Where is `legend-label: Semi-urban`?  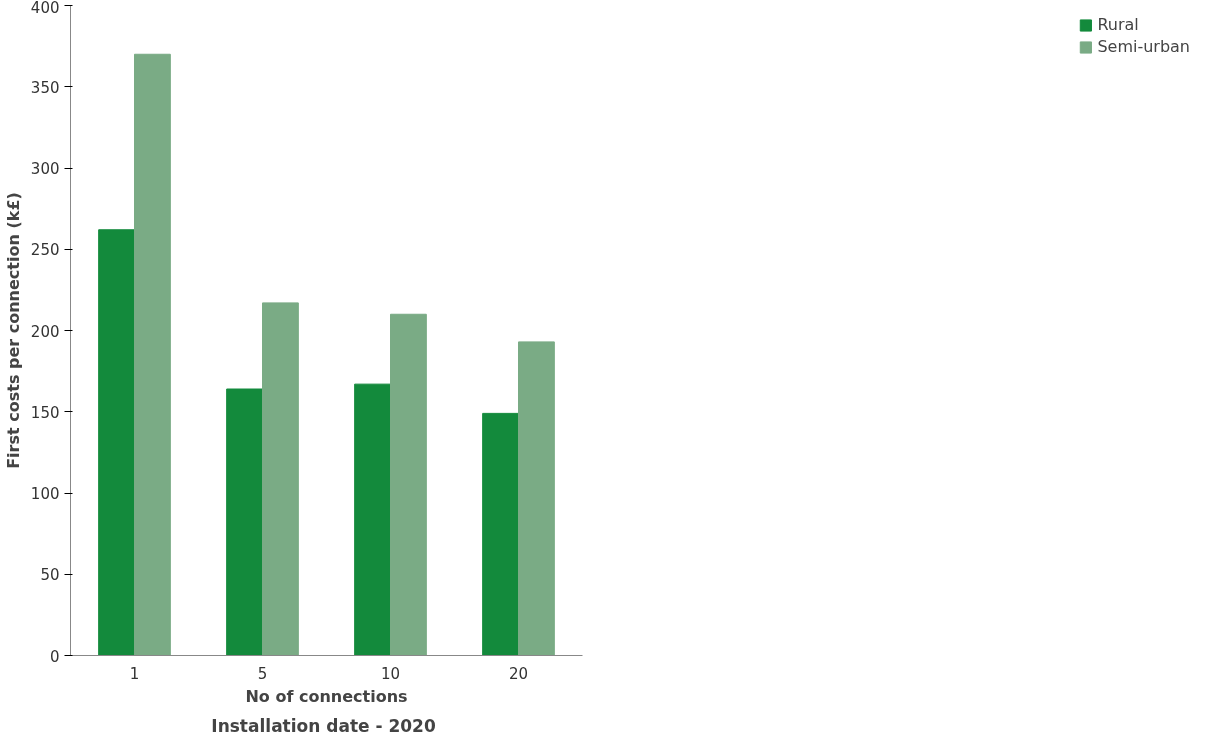 legend-label: Semi-urban is located at coordinates (1143, 46).